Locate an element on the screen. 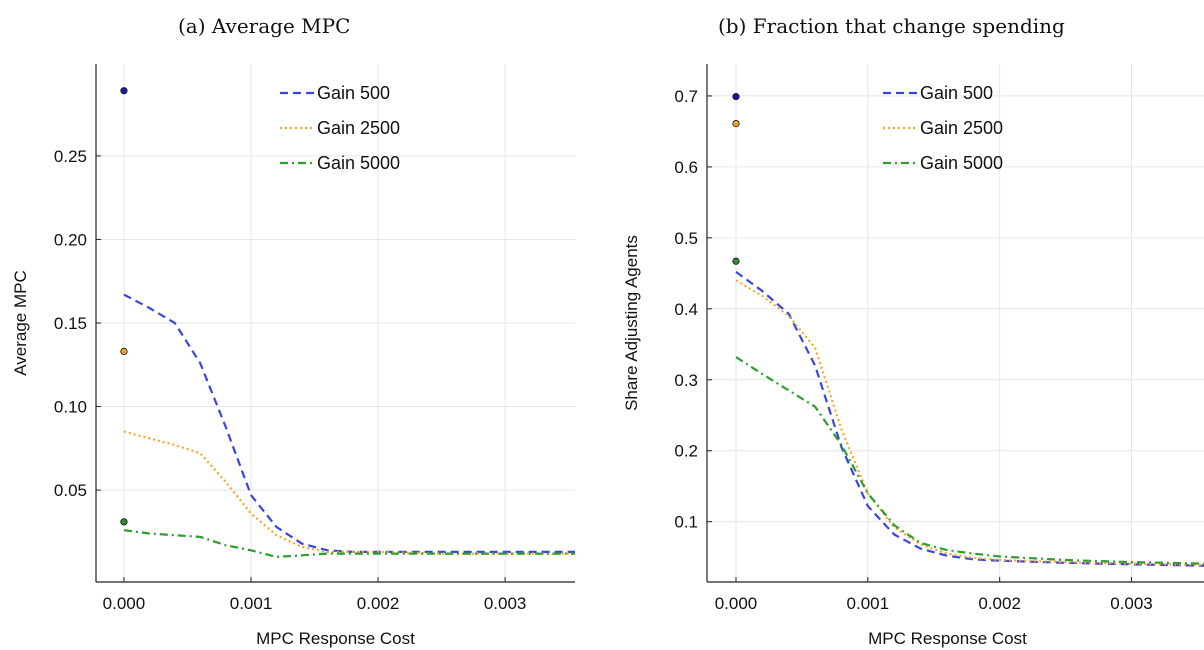 This screenshot has height=650, width=1204. legend-label-b-1: Gain 2500 is located at coordinates (961, 128).